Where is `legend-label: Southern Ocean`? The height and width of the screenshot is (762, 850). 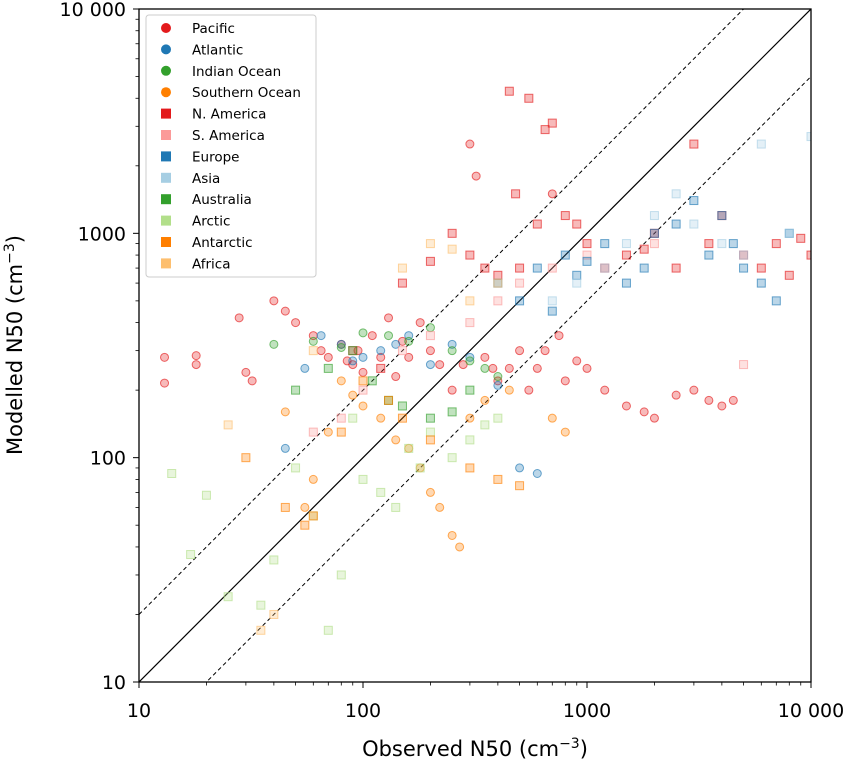 legend-label: Southern Ocean is located at coordinates (246, 93).